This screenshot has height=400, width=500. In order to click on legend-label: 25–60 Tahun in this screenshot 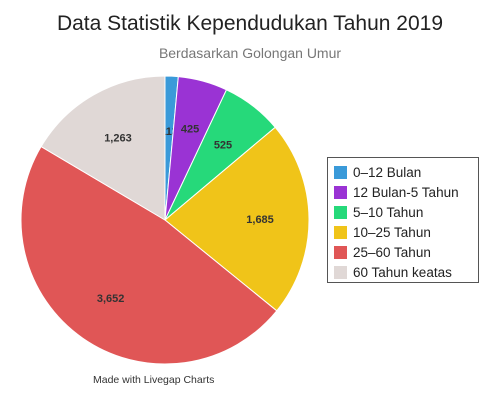, I will do `click(392, 252)`.